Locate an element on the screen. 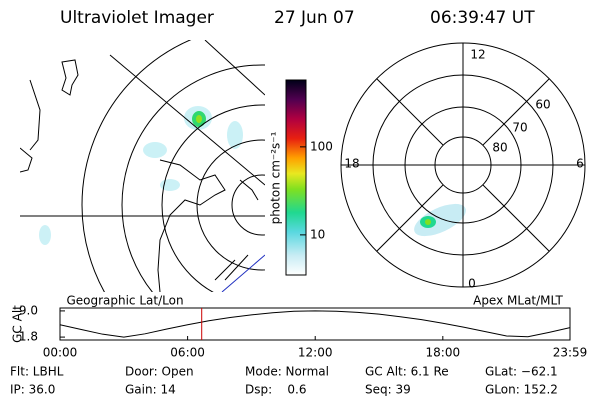  status-field: IP: 36.0 is located at coordinates (32, 390).